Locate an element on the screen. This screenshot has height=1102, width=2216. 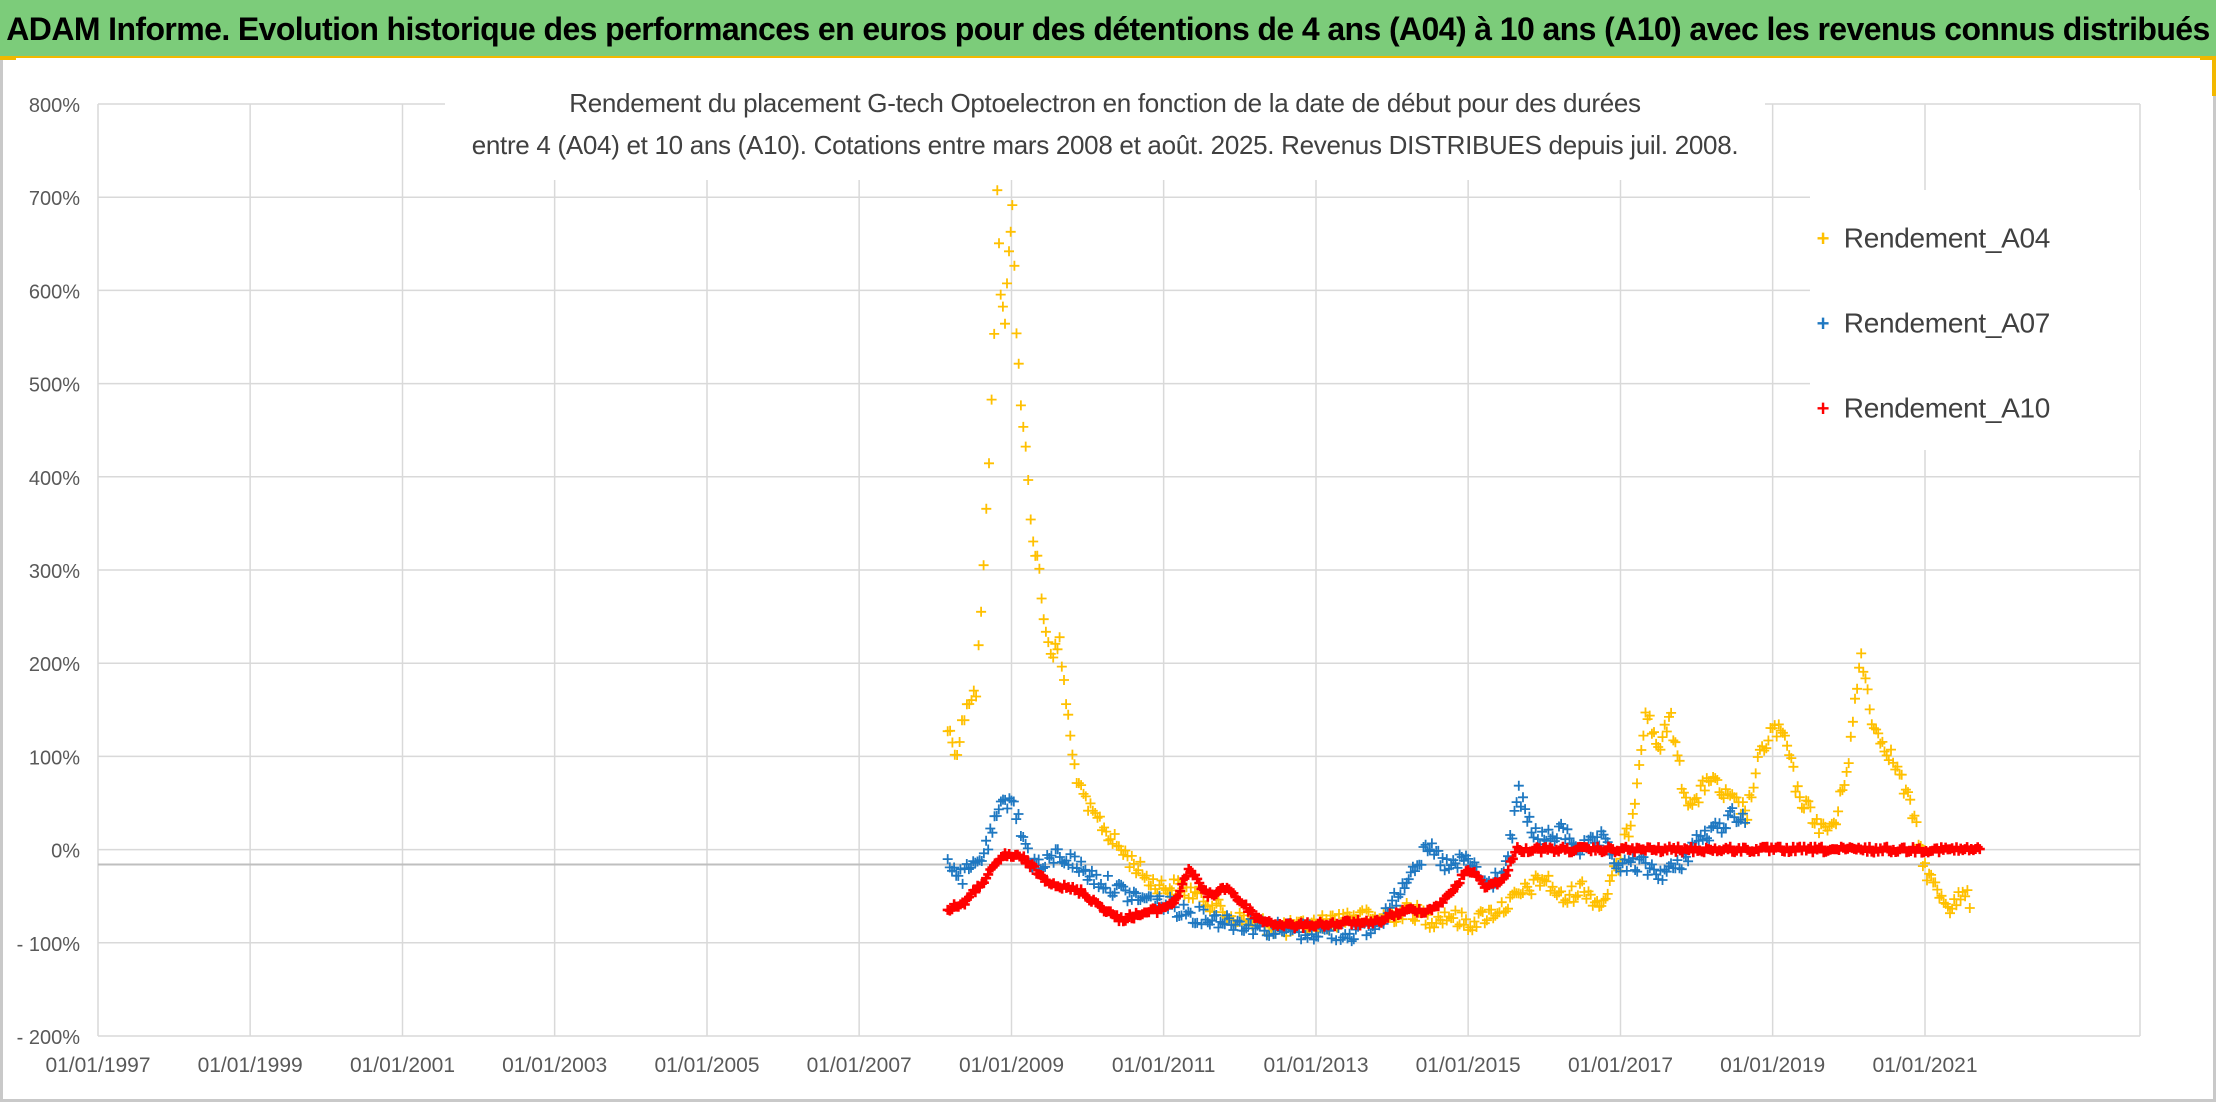
legend-item-a04: + Rendement_A04 is located at coordinates (1930, 237).